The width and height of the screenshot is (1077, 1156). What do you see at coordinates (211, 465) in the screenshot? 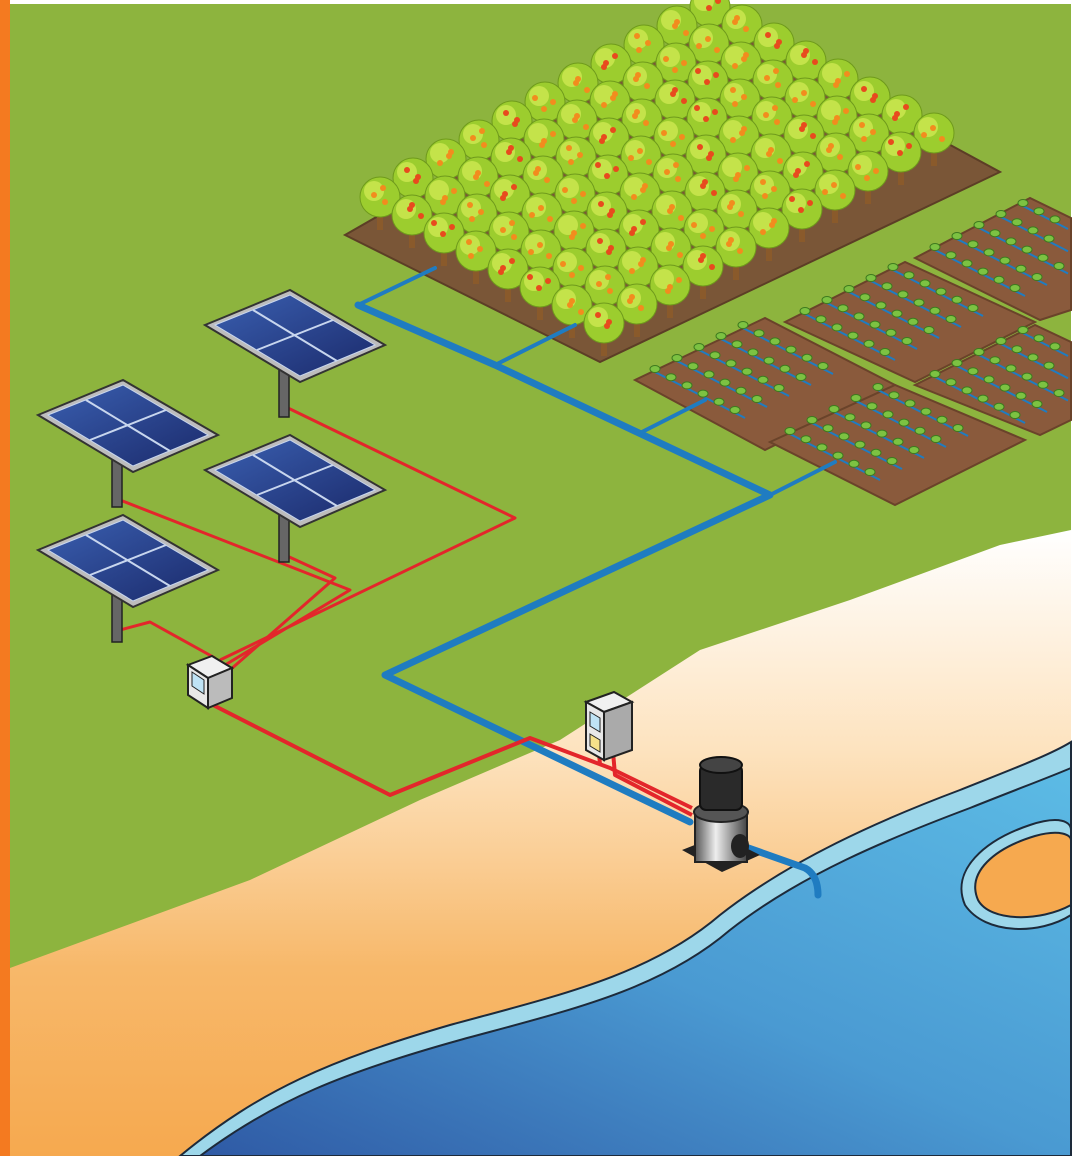
I see `solar-array` at bounding box center [211, 465].